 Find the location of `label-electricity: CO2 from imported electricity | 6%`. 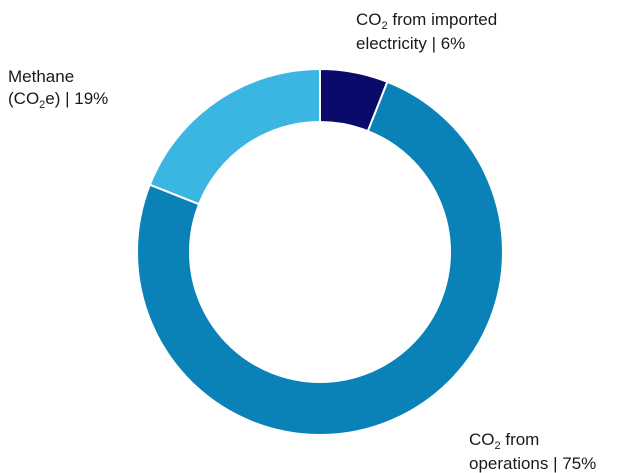

label-electricity: CO2 from imported electricity | 6% is located at coordinates (426, 32).